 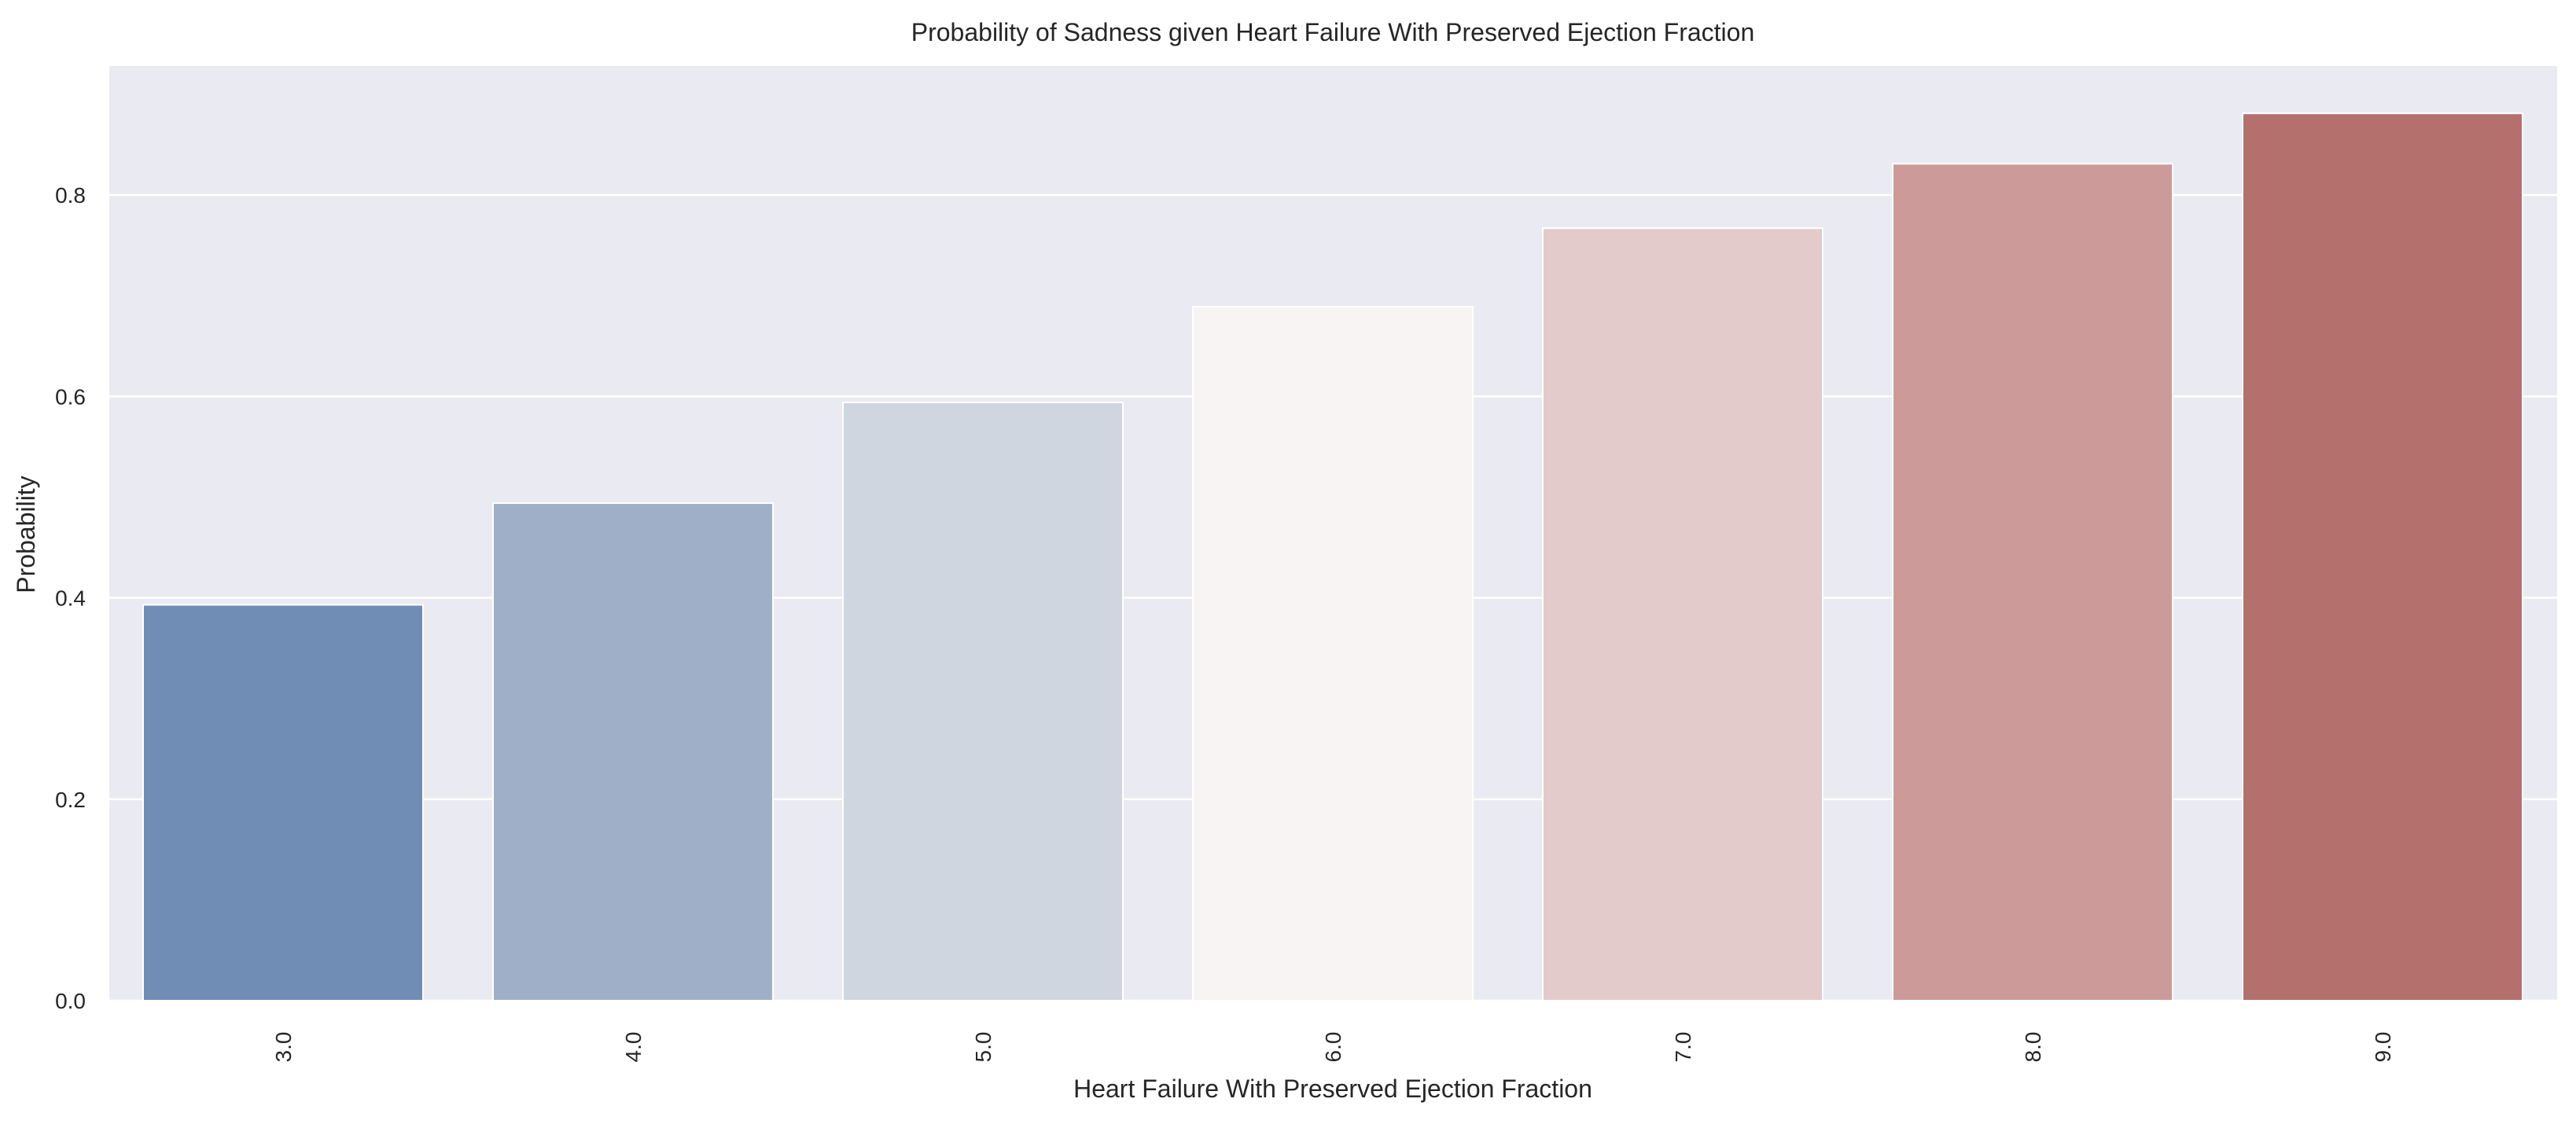 I want to click on bar-3.0, so click(x=283, y=802).